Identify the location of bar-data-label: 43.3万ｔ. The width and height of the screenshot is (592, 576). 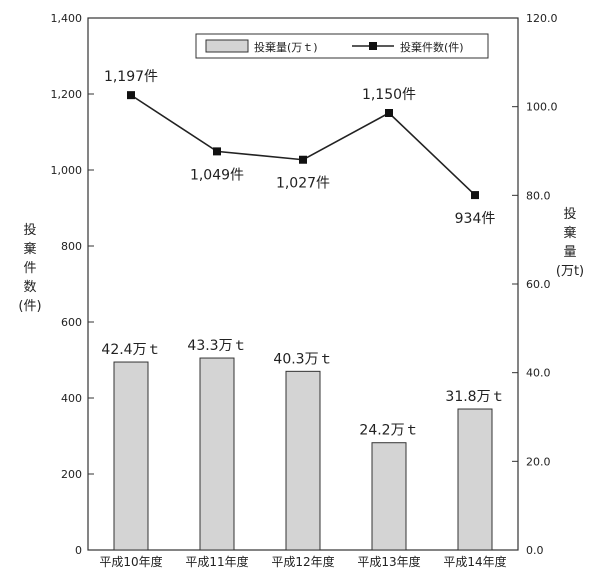
(216, 346).